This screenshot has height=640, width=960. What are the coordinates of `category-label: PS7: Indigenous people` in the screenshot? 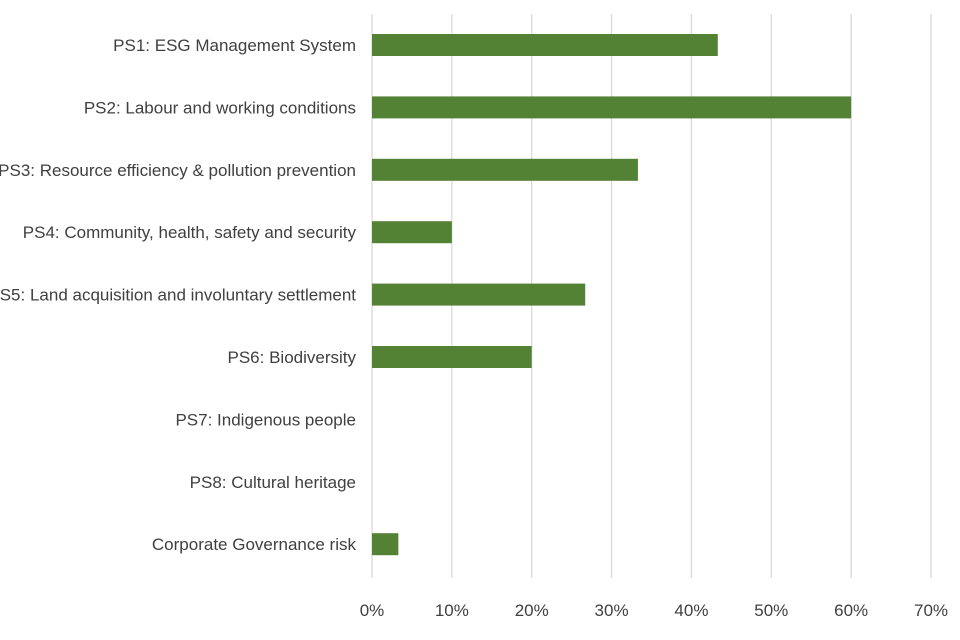 It's located at (265, 419).